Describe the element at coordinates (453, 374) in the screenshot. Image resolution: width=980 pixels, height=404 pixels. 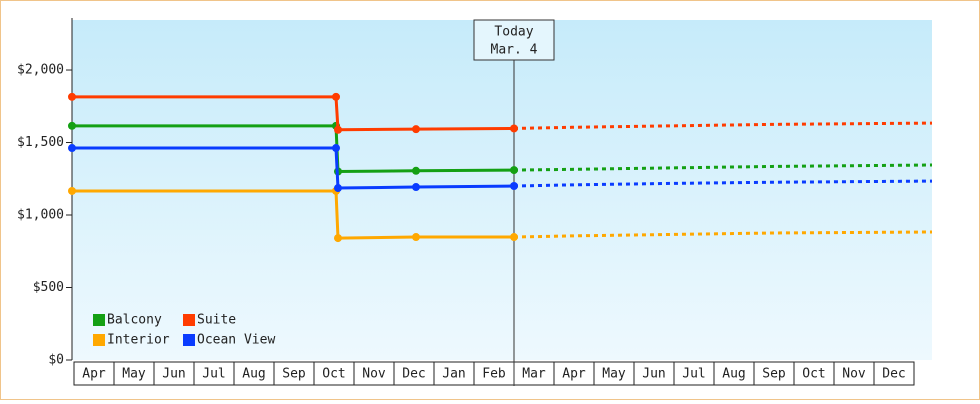
I see `x-tick-label: Jan` at that location.